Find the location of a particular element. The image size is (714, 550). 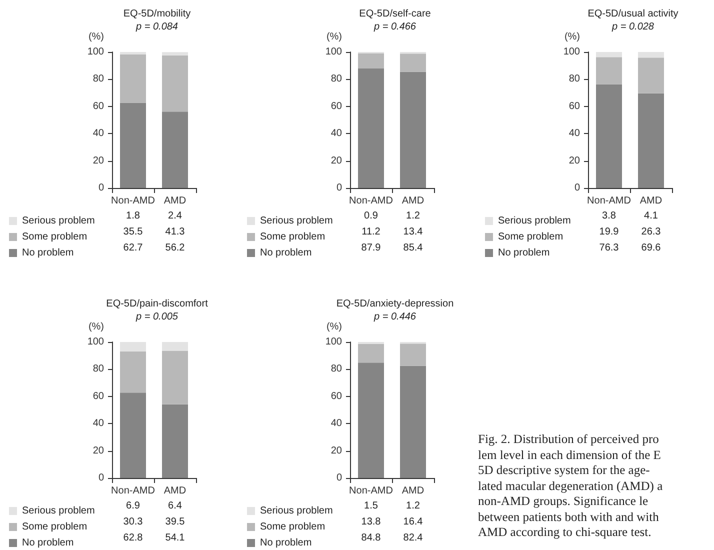

data-label: 0.9 is located at coordinates (371, 216).